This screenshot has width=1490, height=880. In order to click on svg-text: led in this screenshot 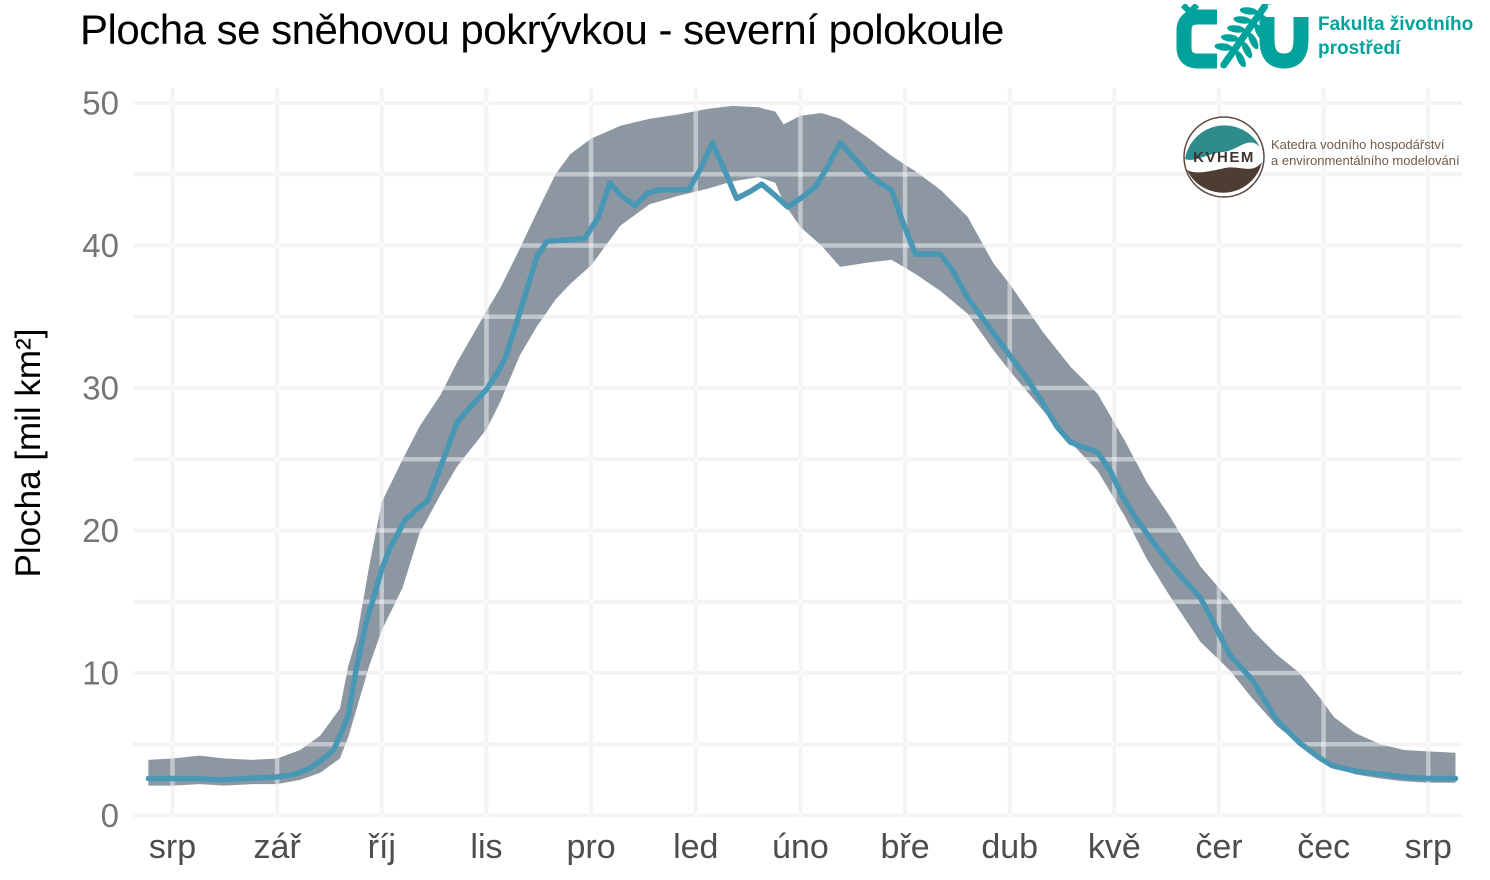, I will do `click(695, 847)`.